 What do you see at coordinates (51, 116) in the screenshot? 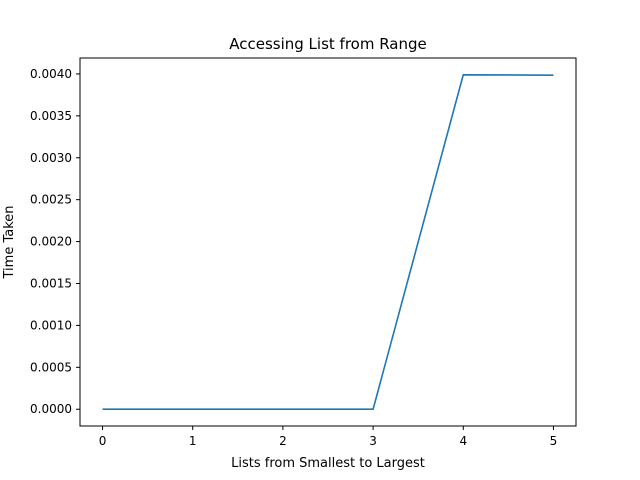
I see `y-tick-label: 0.0035` at bounding box center [51, 116].